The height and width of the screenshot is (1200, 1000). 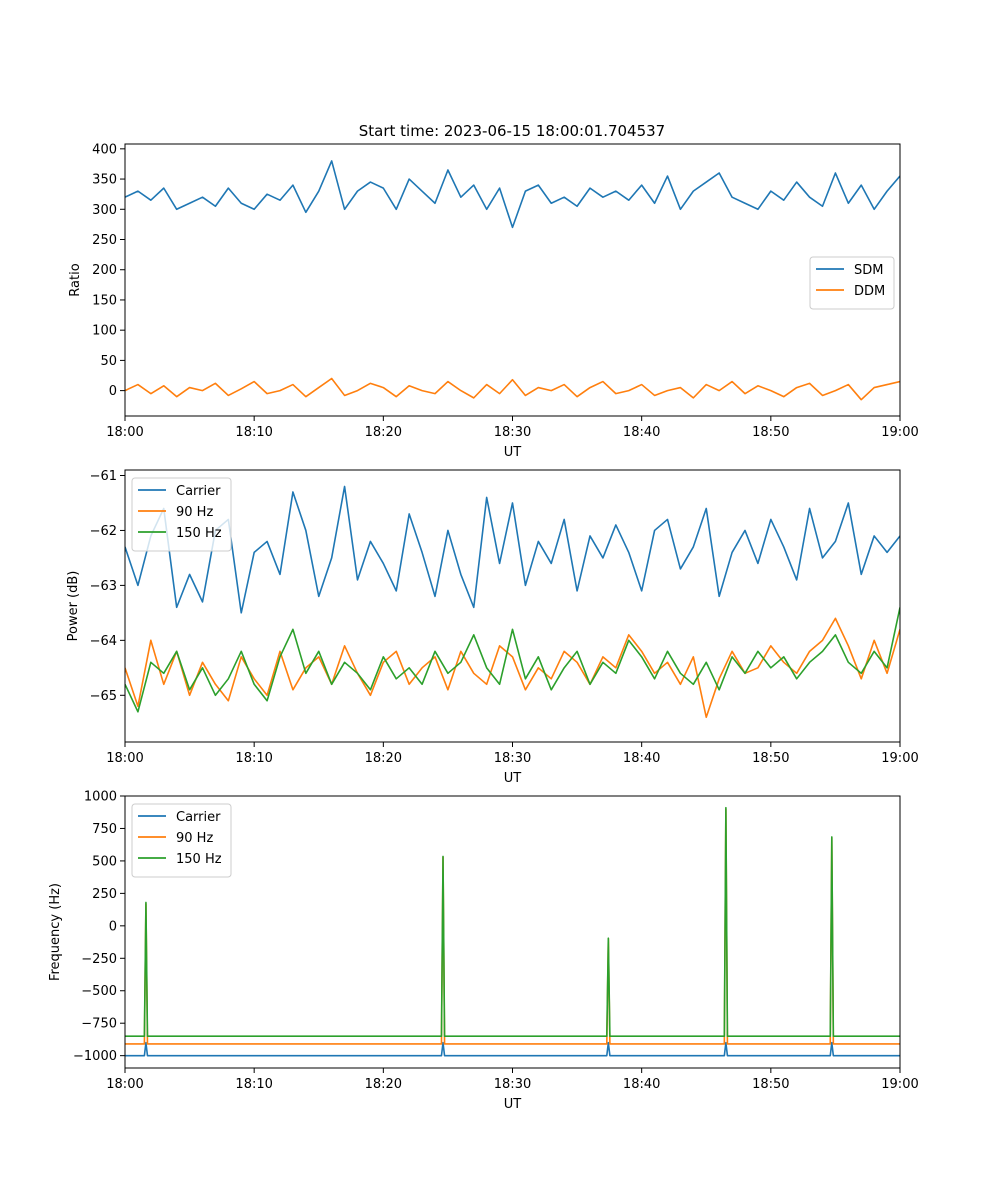 I want to click on y-tick-label: 100, so click(x=104, y=331).